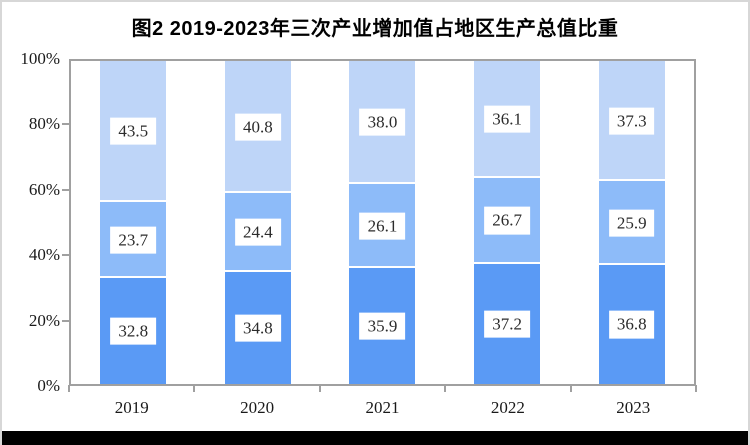 Image resolution: width=750 pixels, height=445 pixels. What do you see at coordinates (35, 222) in the screenshot?
I see `y-axis: 0% 20% 40% 60% 80% 100%` at bounding box center [35, 222].